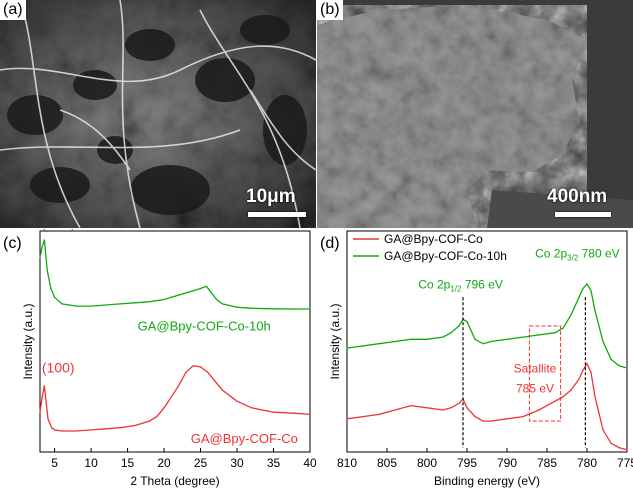 Image resolution: width=633 pixels, height=493 pixels. What do you see at coordinates (460, 285) in the screenshot?
I see `co-2p-1-2-label: Co 2p1/2 796 eV` at bounding box center [460, 285].